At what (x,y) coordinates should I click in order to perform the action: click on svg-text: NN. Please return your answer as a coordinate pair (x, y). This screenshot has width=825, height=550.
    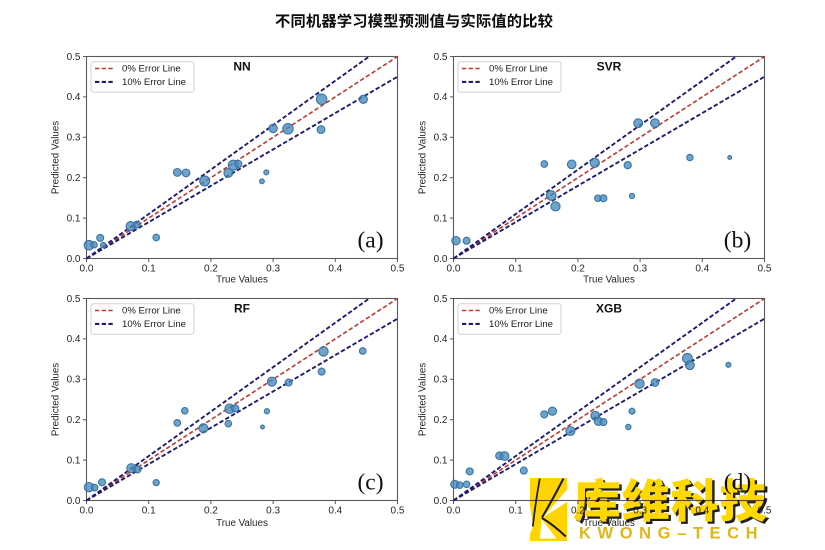
    Looking at the image, I should click on (241, 66).